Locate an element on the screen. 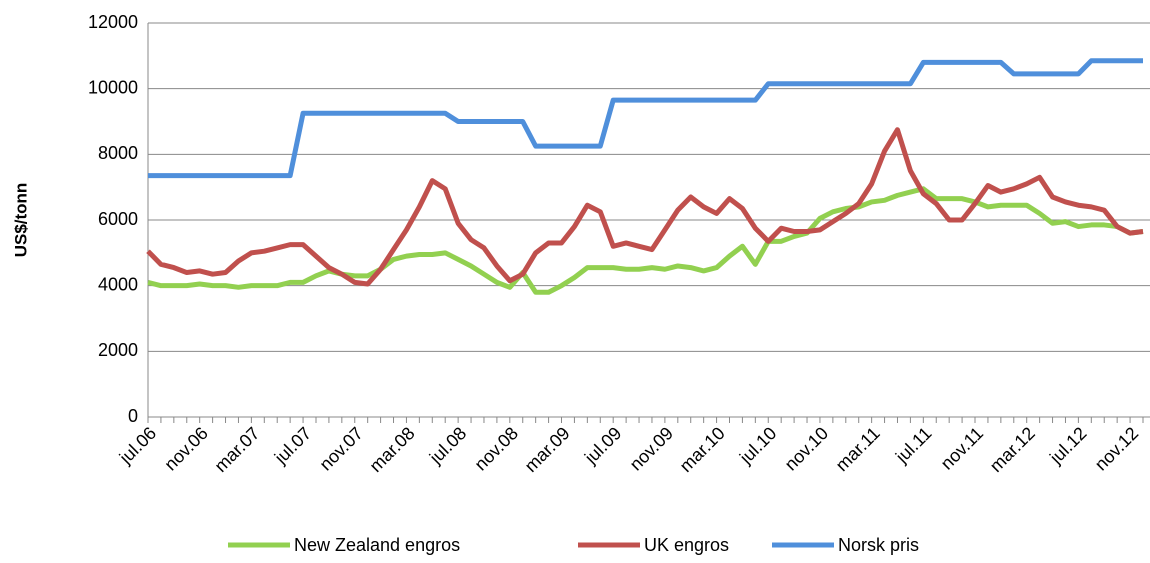  x-tick-label: nov.06 is located at coordinates (185, 448).